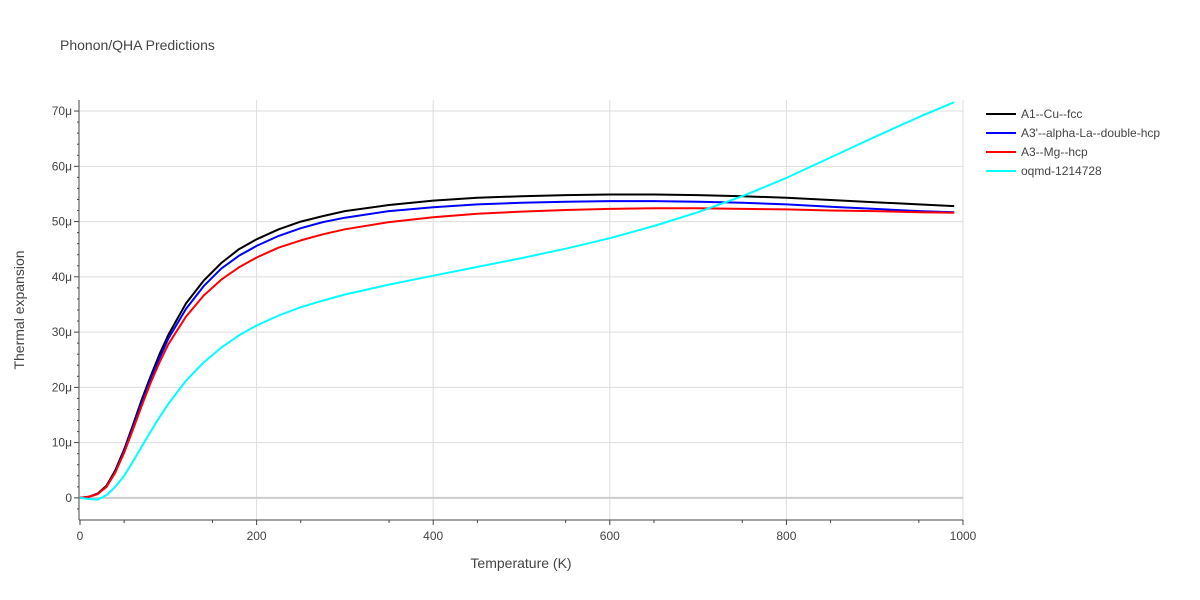  Describe the element at coordinates (1054, 152) in the screenshot. I see `legend-label: A3--Mg--hcp` at that location.